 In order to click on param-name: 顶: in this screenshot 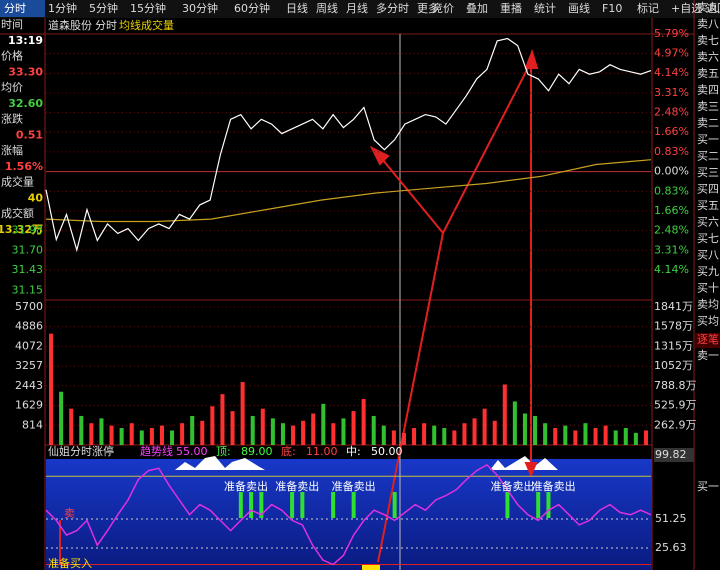, I will do `click(223, 451)`.